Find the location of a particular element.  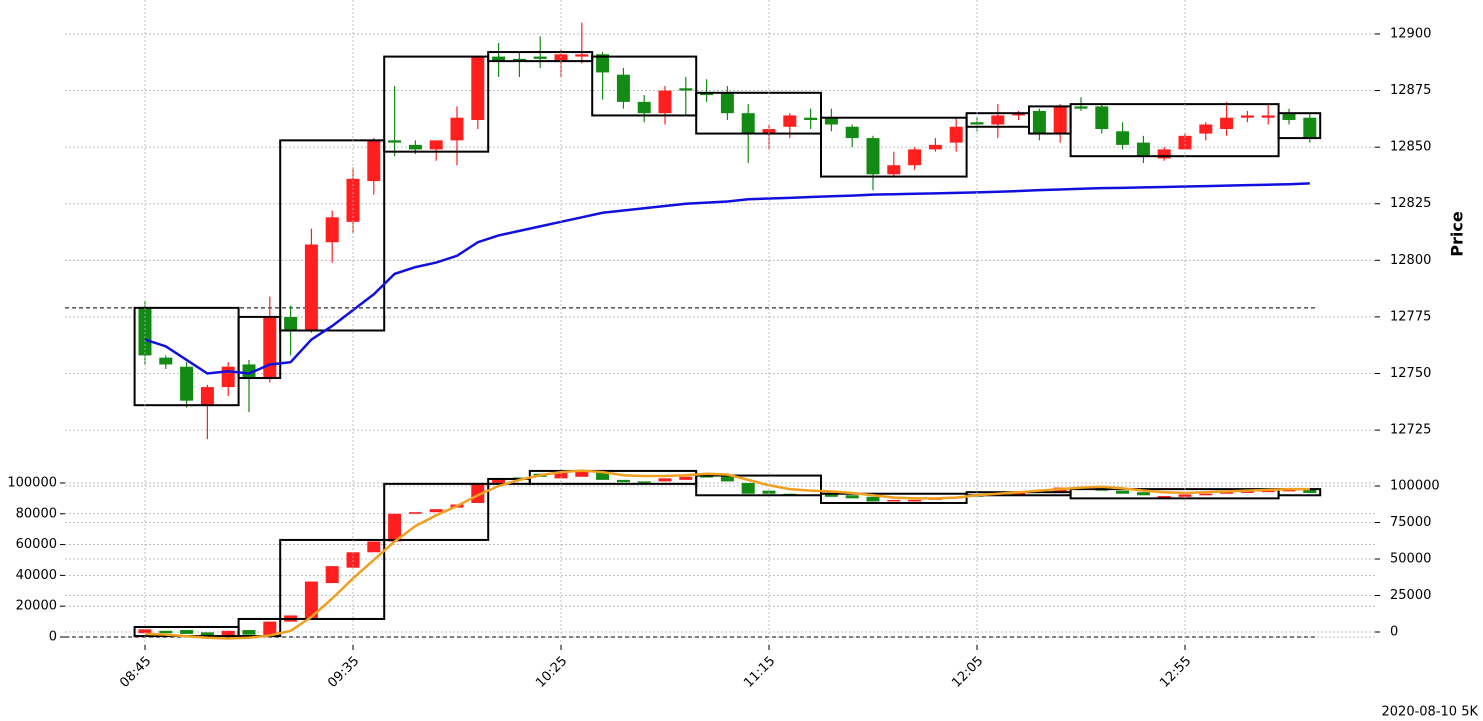

y-tick-label: 60000 is located at coordinates (36, 544).